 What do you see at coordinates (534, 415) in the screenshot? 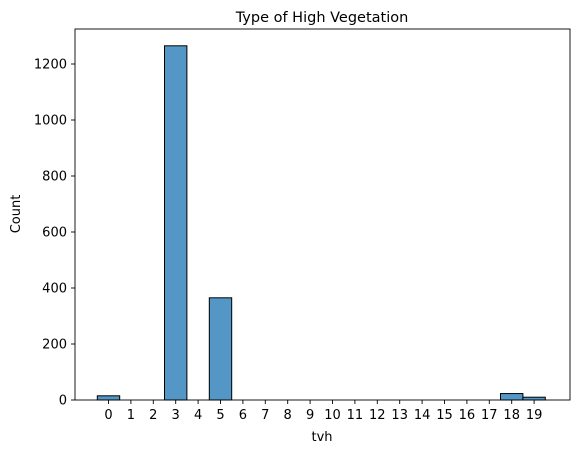
I see `x-tick-label: 19` at bounding box center [534, 415].